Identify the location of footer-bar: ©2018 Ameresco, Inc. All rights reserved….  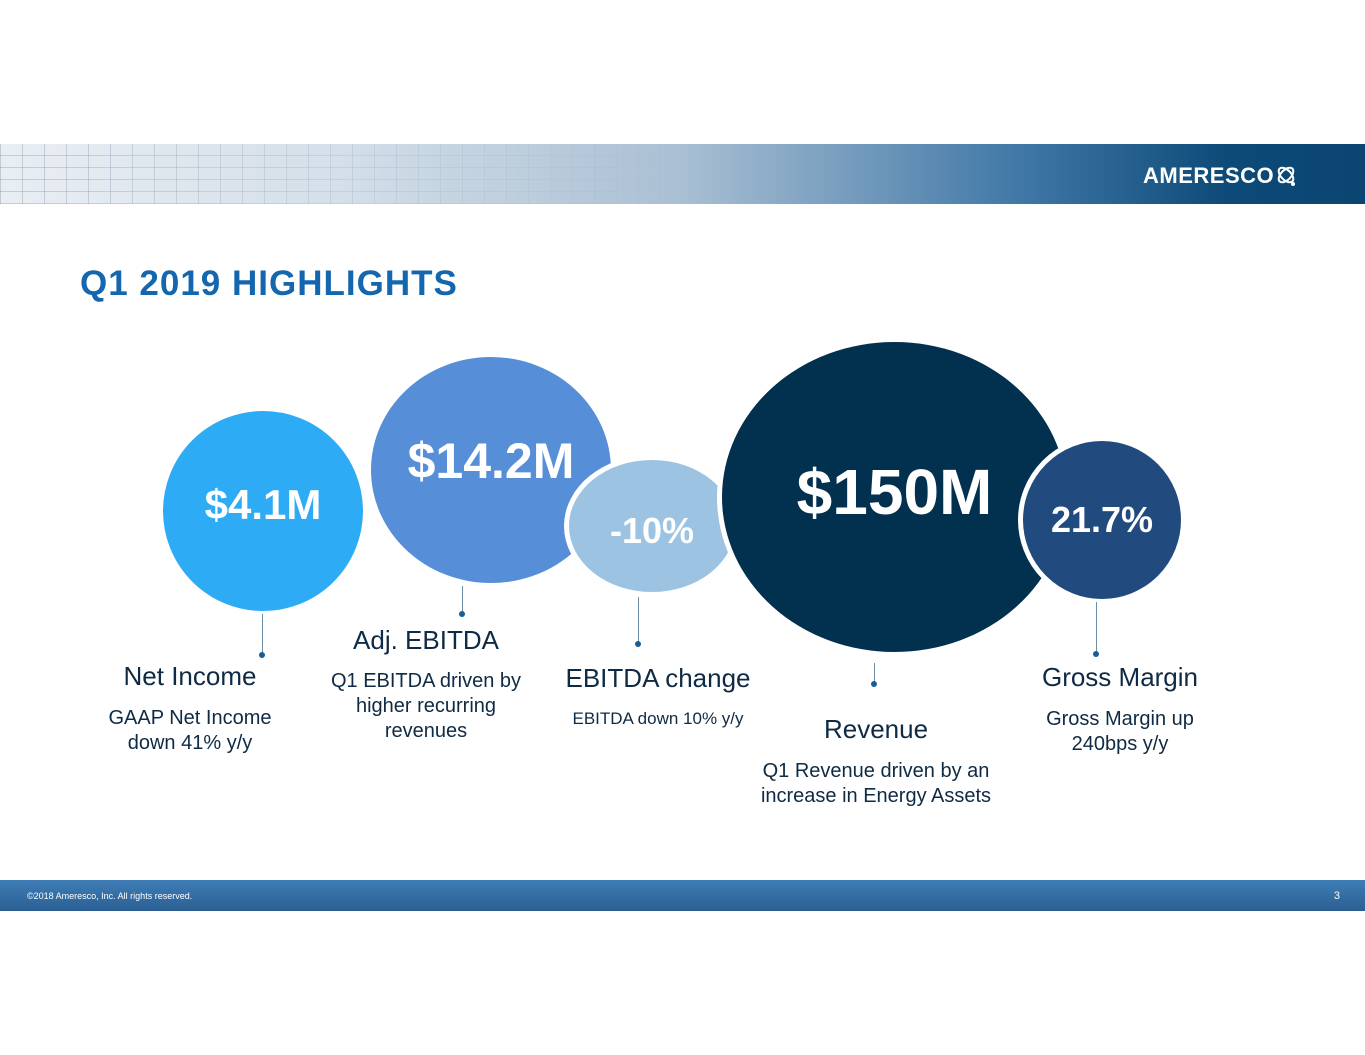
(682, 895).